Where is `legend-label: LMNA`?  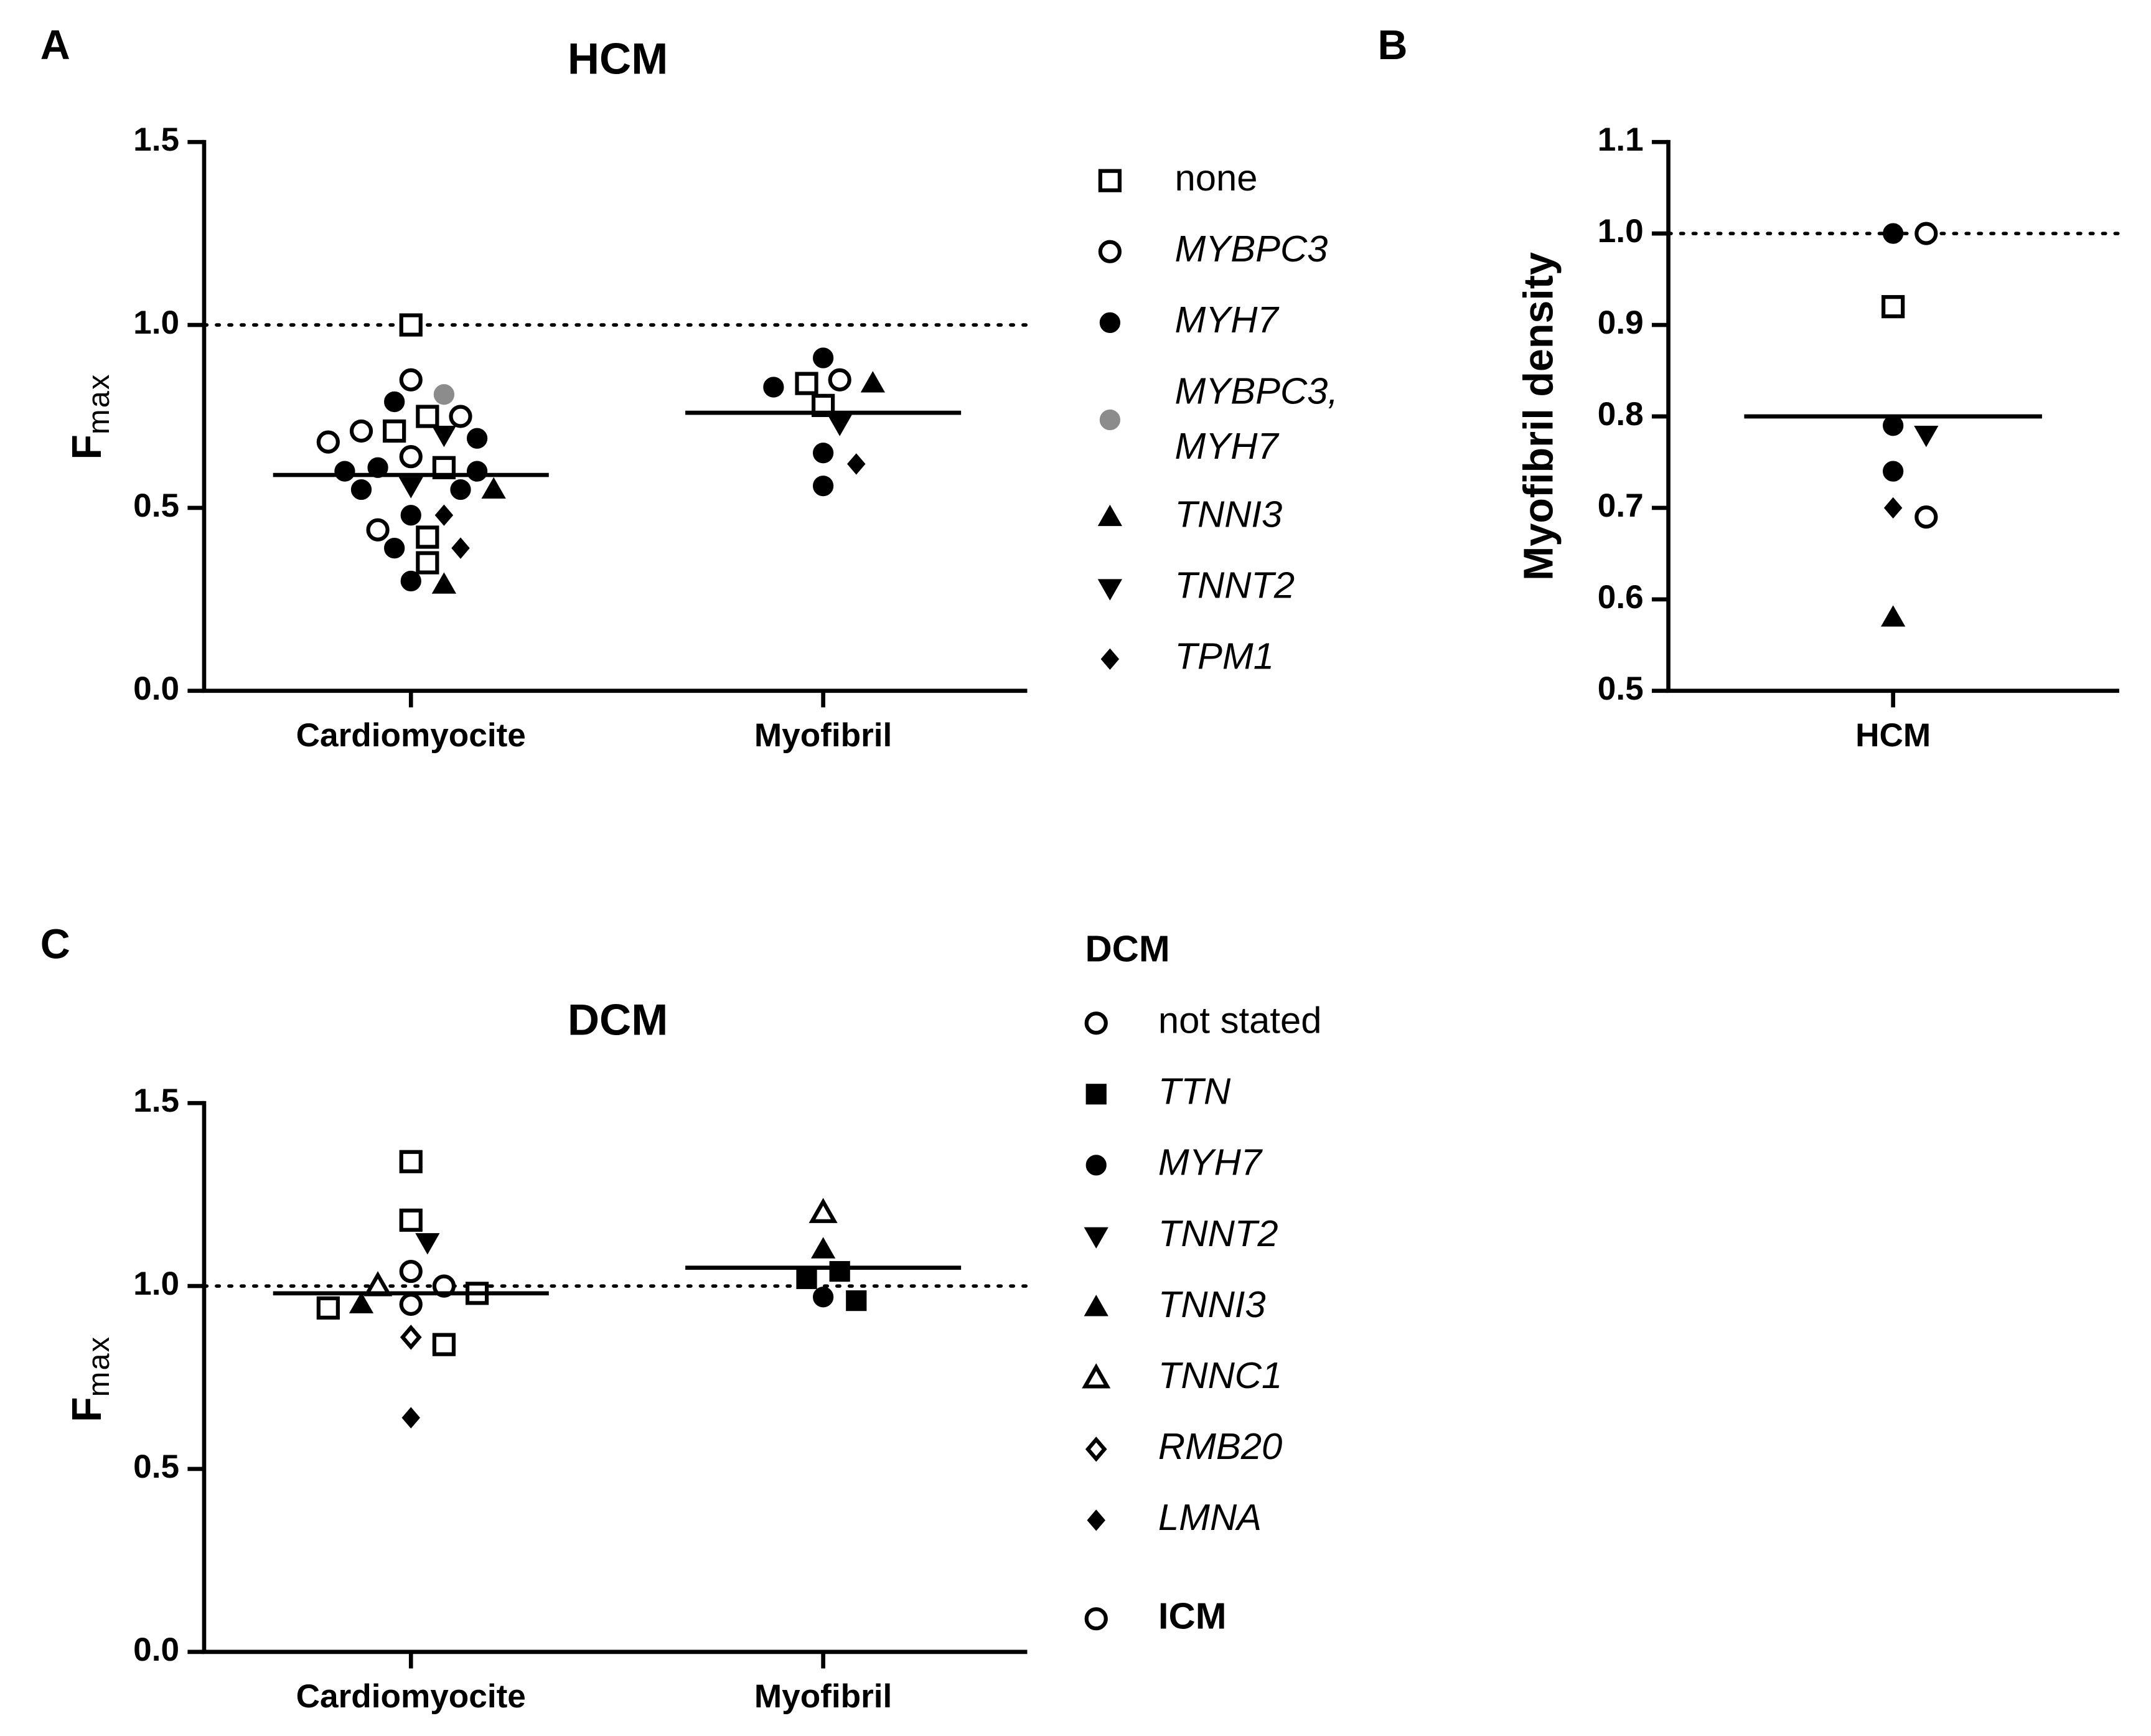
legend-label: LMNA is located at coordinates (1210, 1517).